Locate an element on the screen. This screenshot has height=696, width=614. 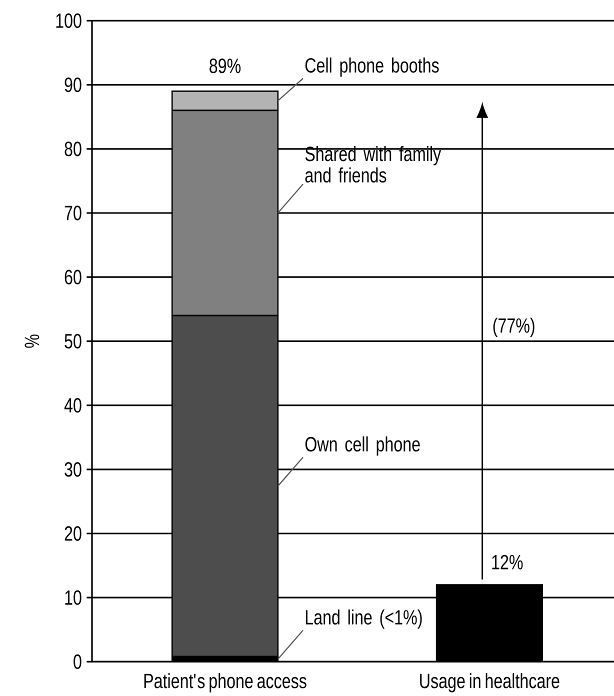
y-tick-label: 50 is located at coordinates (73, 341).